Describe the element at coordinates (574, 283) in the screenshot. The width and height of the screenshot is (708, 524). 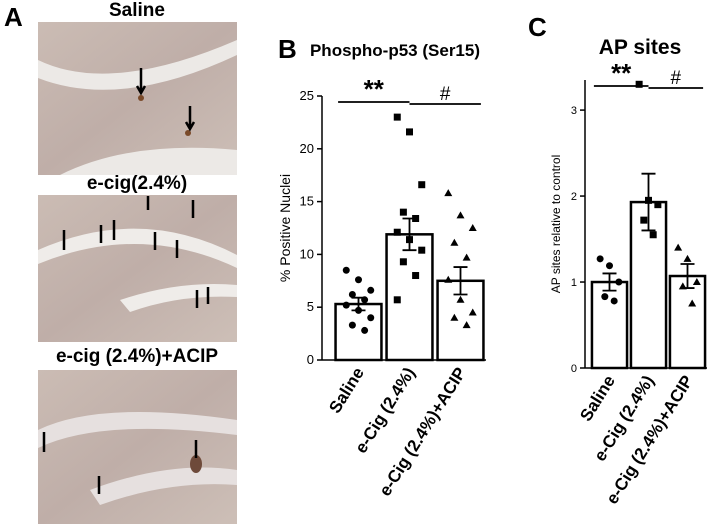
I see `y-tick-label: 1` at that location.